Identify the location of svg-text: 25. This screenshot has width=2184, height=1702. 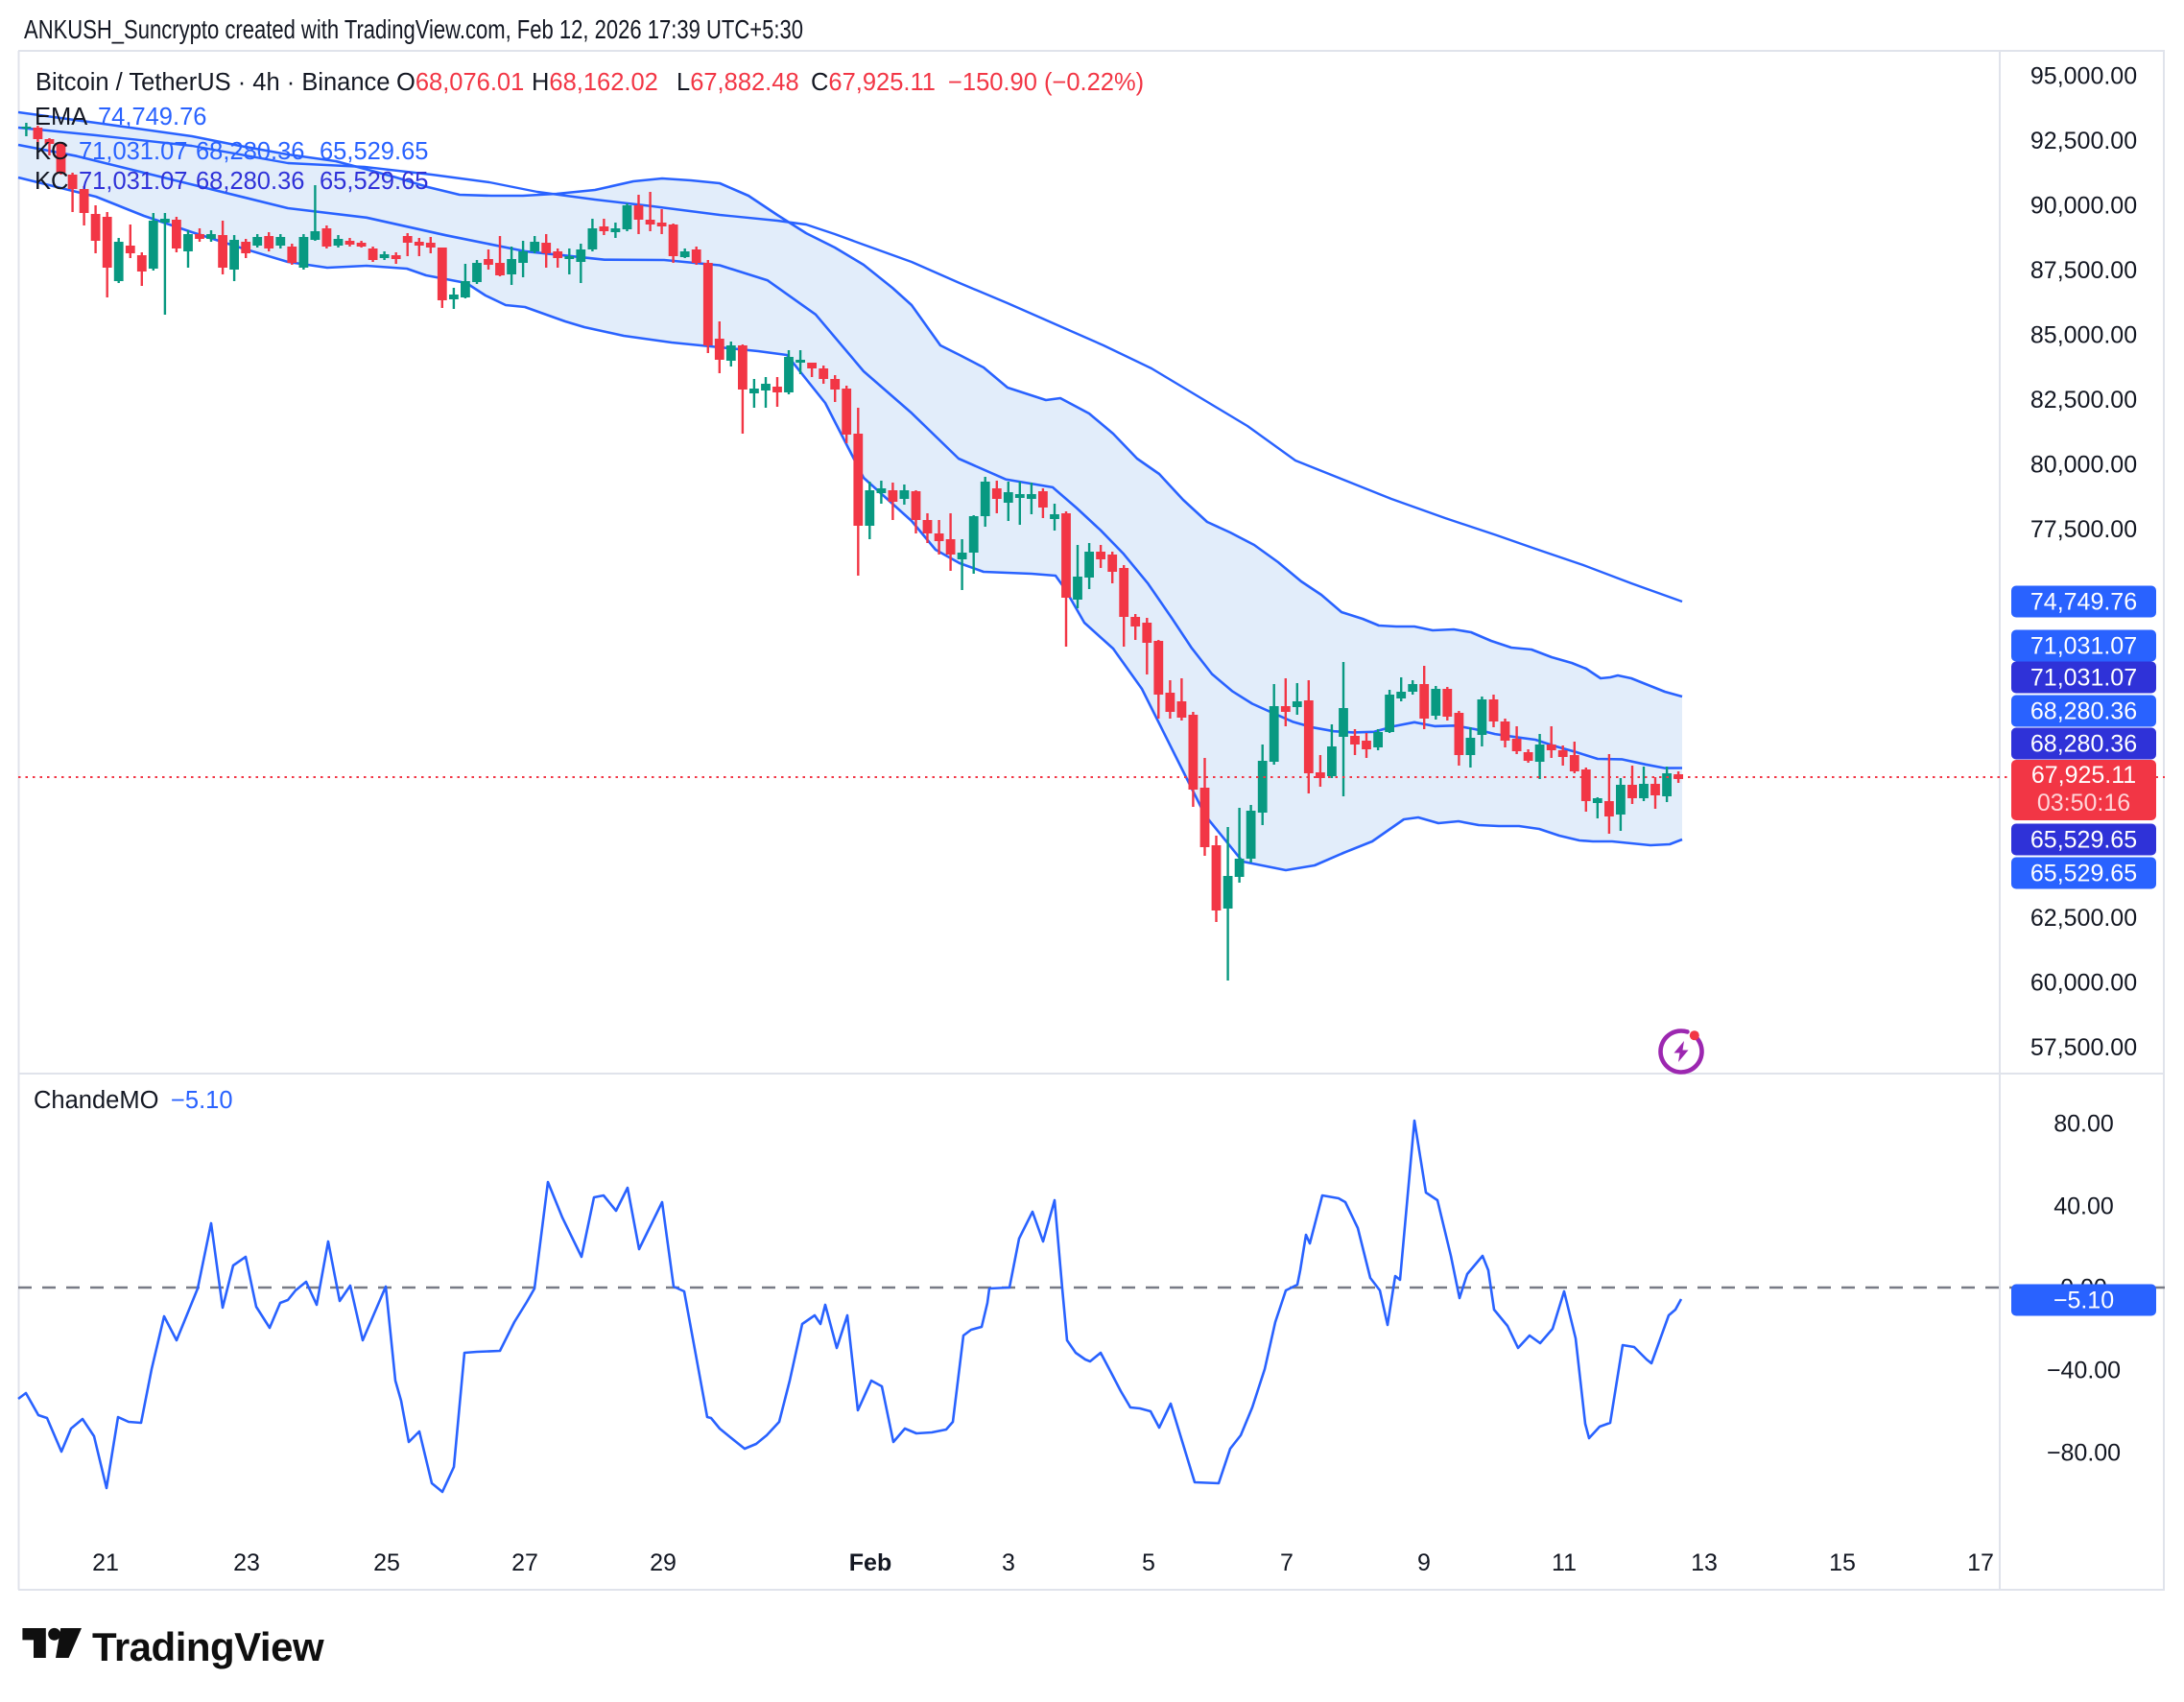
(386, 1562).